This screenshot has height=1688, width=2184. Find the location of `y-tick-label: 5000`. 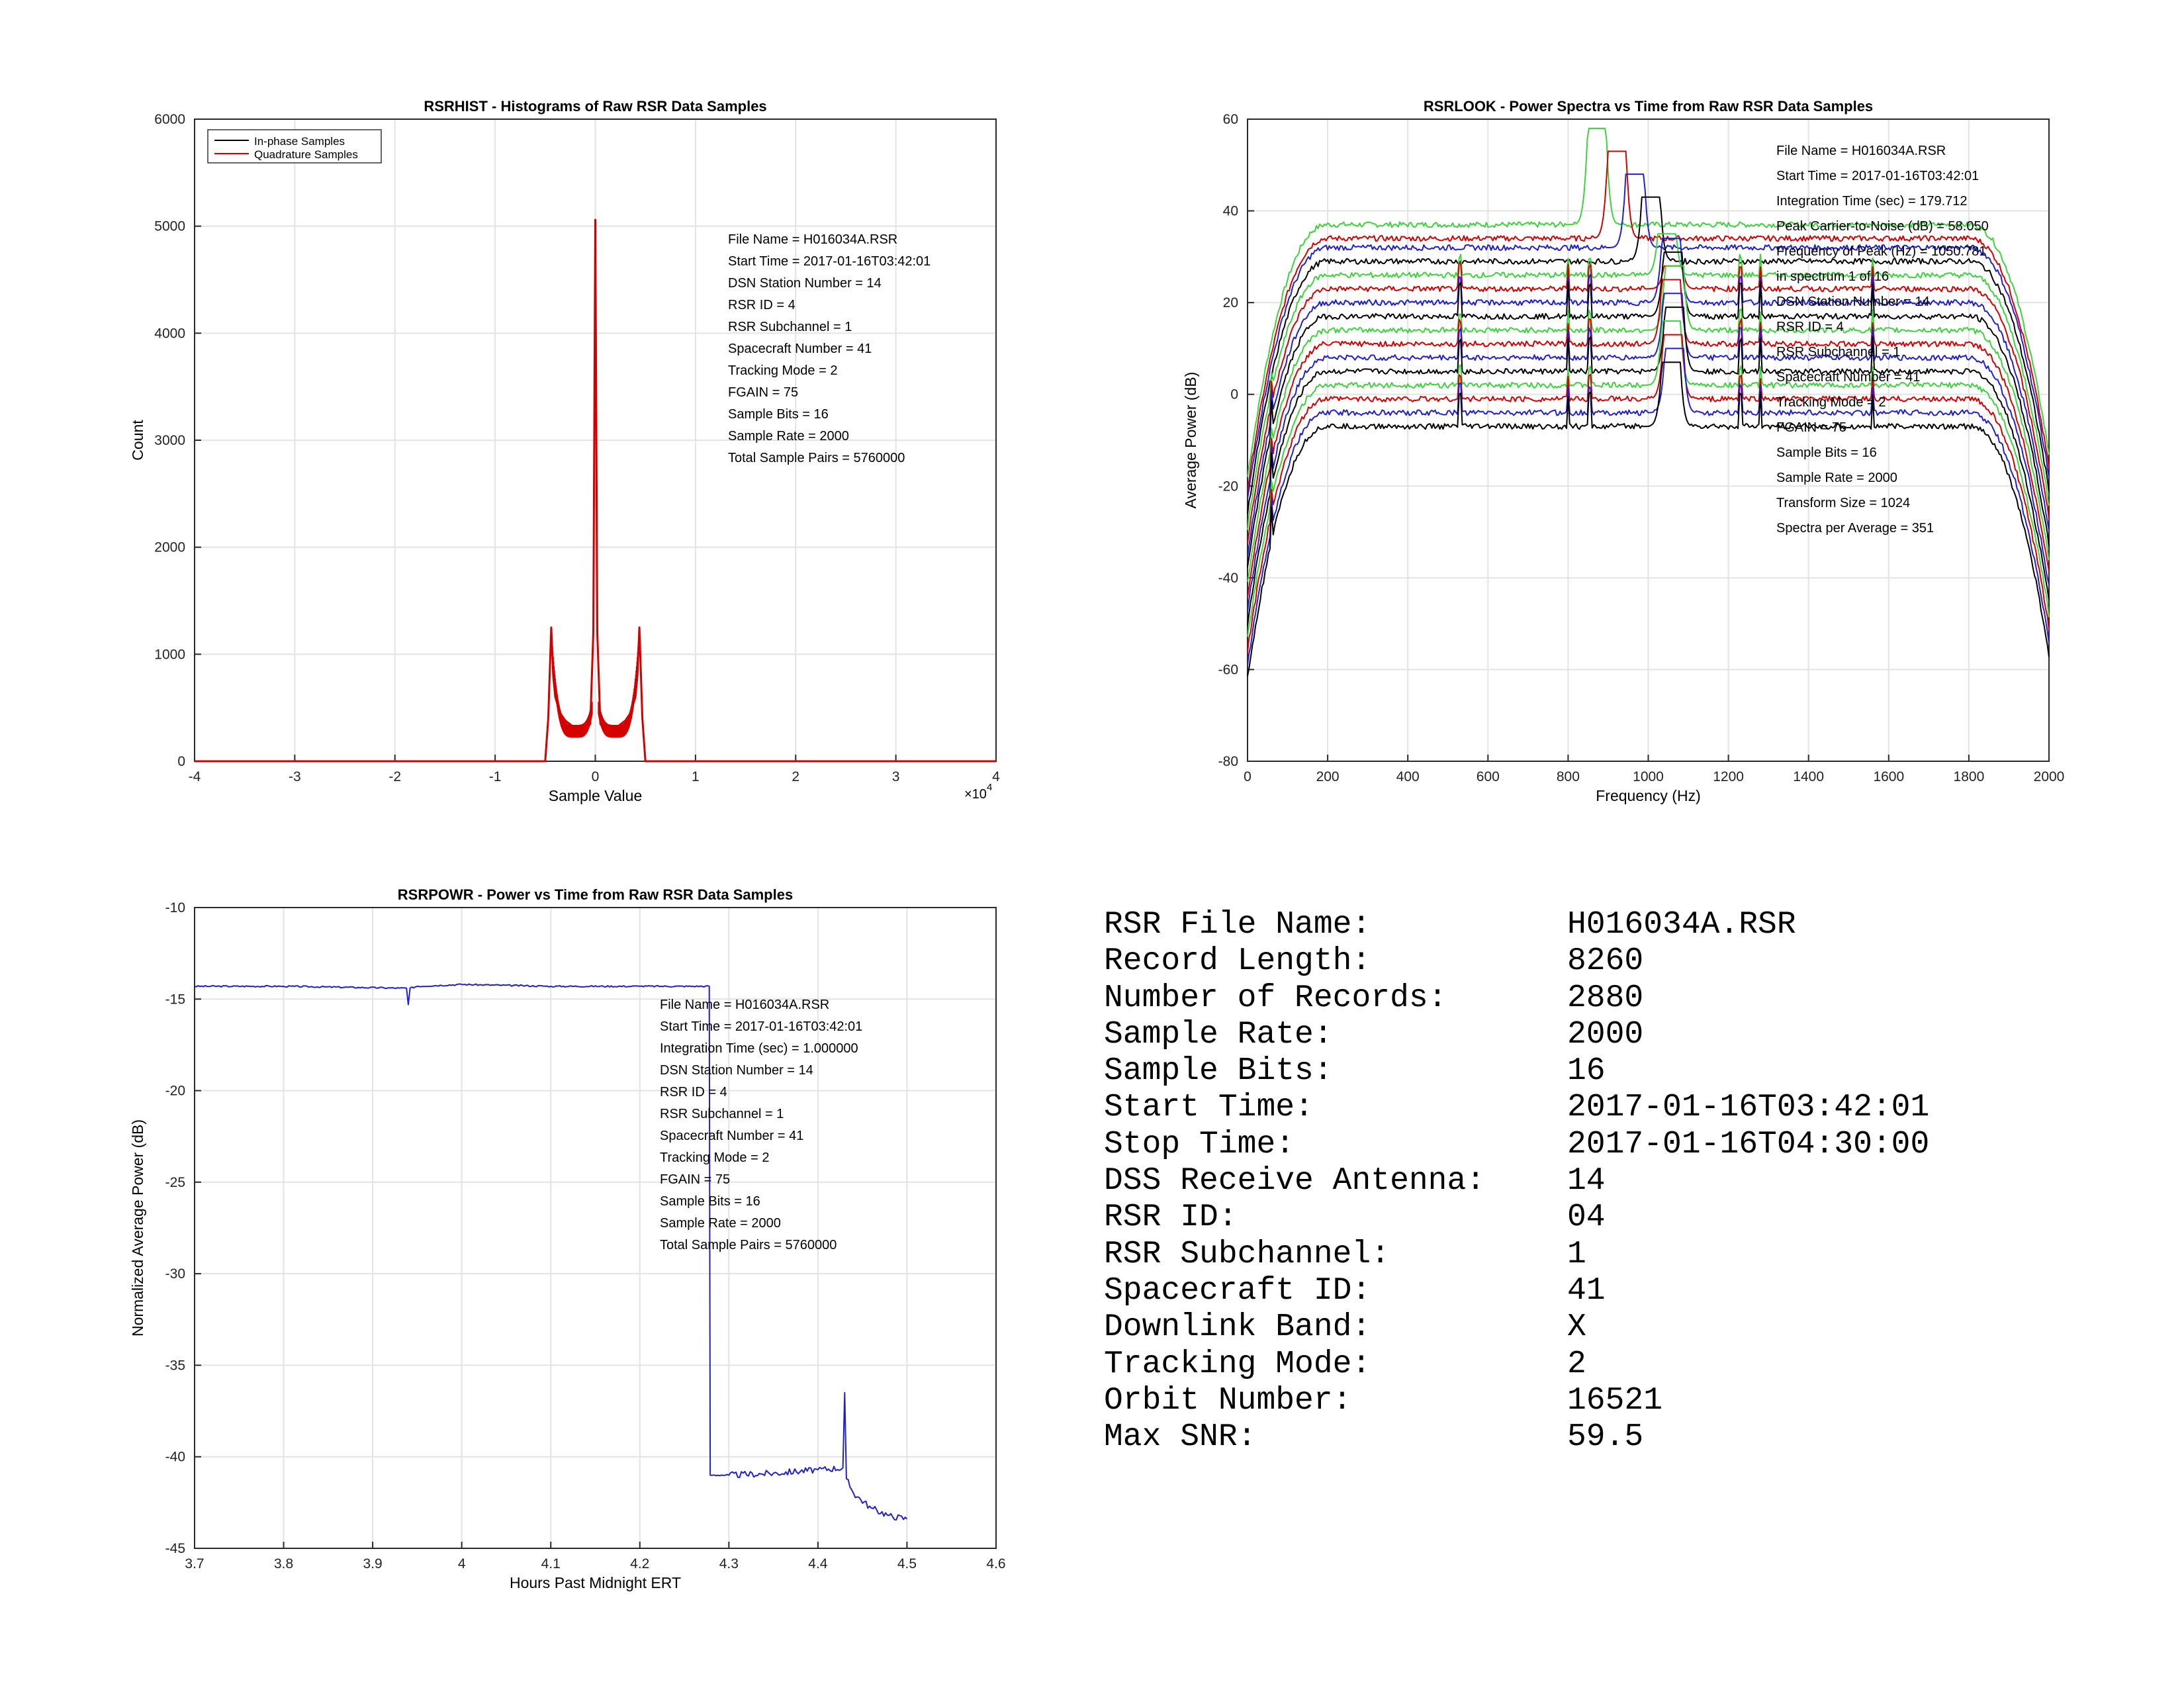

y-tick-label: 5000 is located at coordinates (170, 226).